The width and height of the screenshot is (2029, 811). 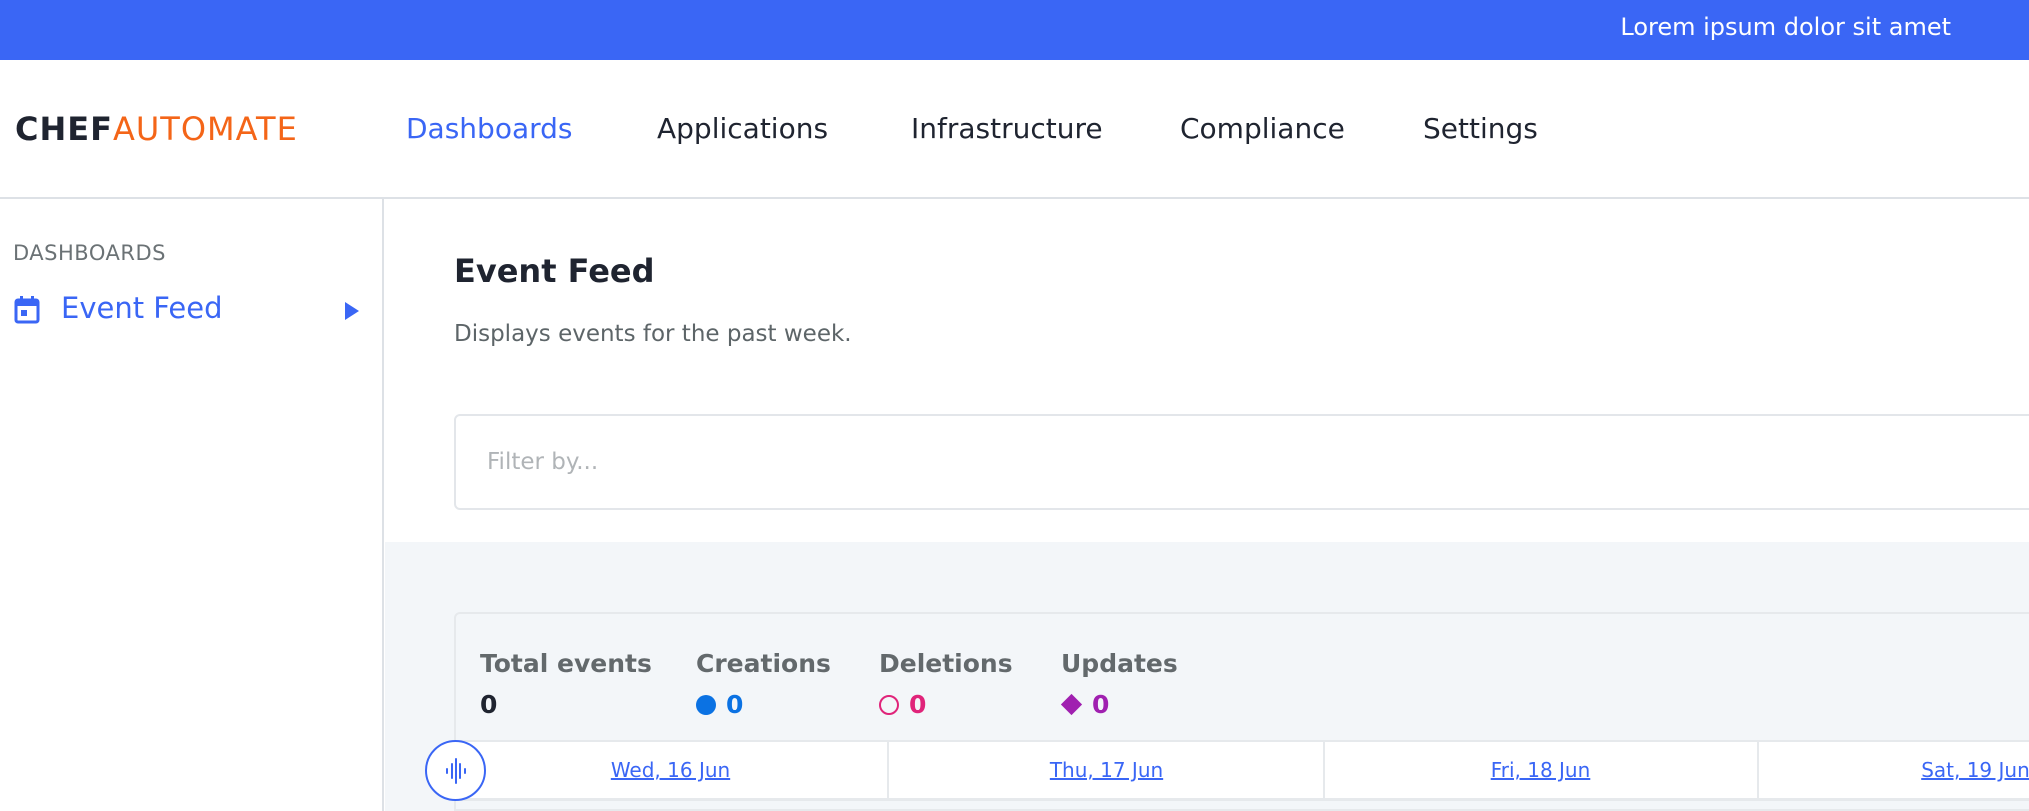 What do you see at coordinates (1262, 128) in the screenshot?
I see `nav-compliance: Compliance` at bounding box center [1262, 128].